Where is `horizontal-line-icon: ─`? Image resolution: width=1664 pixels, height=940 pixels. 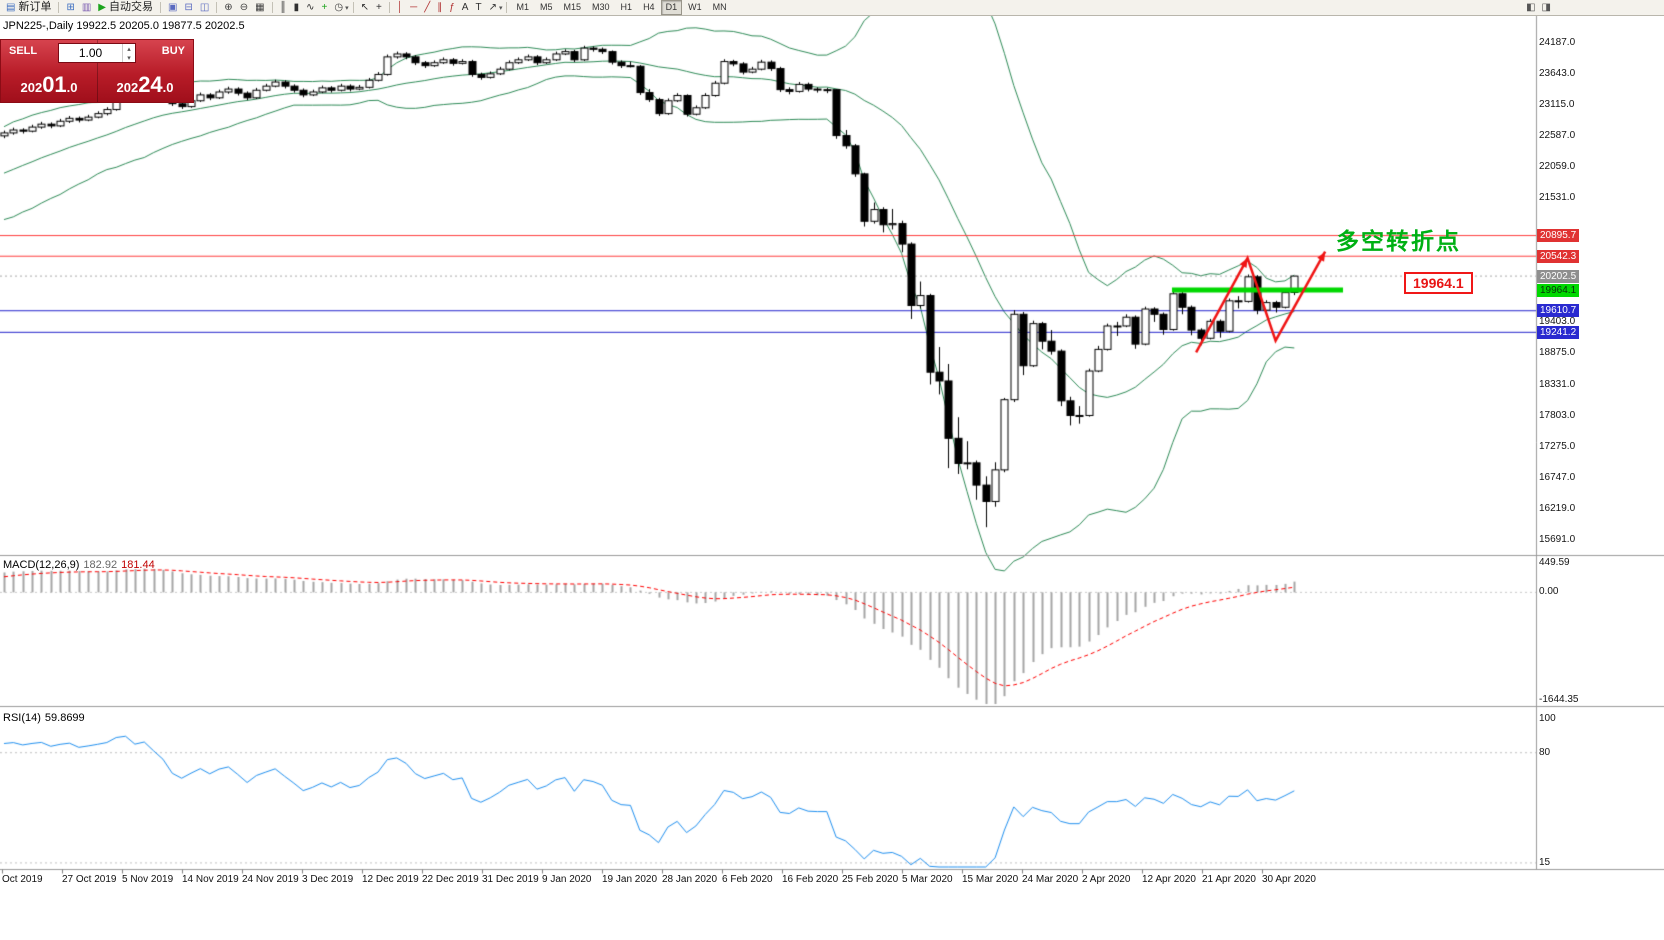
horizontal-line-icon: ─ is located at coordinates (413, 8).